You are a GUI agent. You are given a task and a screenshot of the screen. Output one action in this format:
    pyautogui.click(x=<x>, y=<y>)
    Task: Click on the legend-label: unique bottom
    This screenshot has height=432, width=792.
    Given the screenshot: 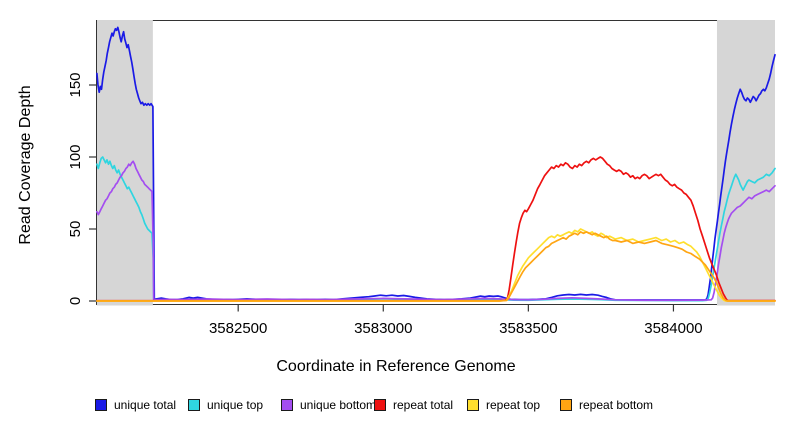 What is the action you would take?
    pyautogui.click(x=338, y=405)
    